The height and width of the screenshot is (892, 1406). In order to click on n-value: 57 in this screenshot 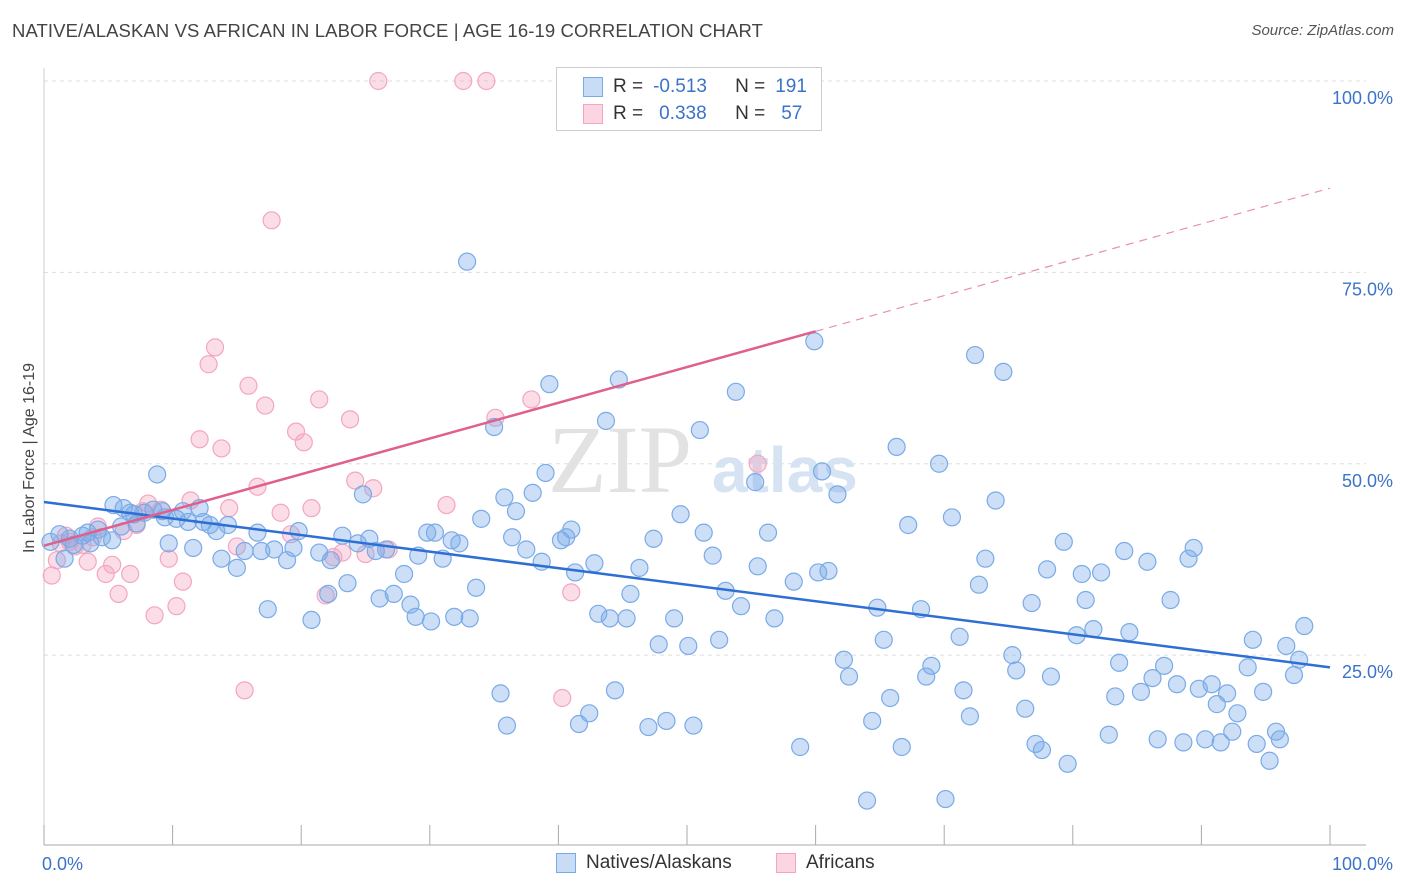, I will do `click(792, 113)`.